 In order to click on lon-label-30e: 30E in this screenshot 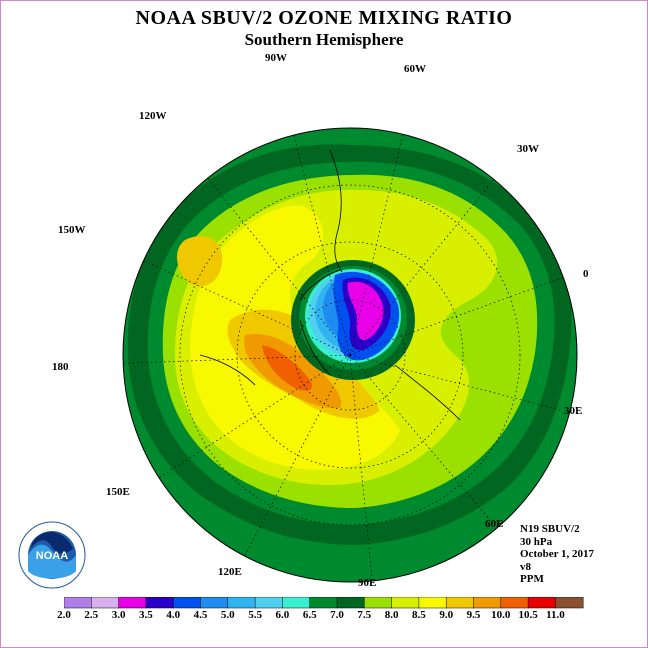, I will do `click(573, 411)`.